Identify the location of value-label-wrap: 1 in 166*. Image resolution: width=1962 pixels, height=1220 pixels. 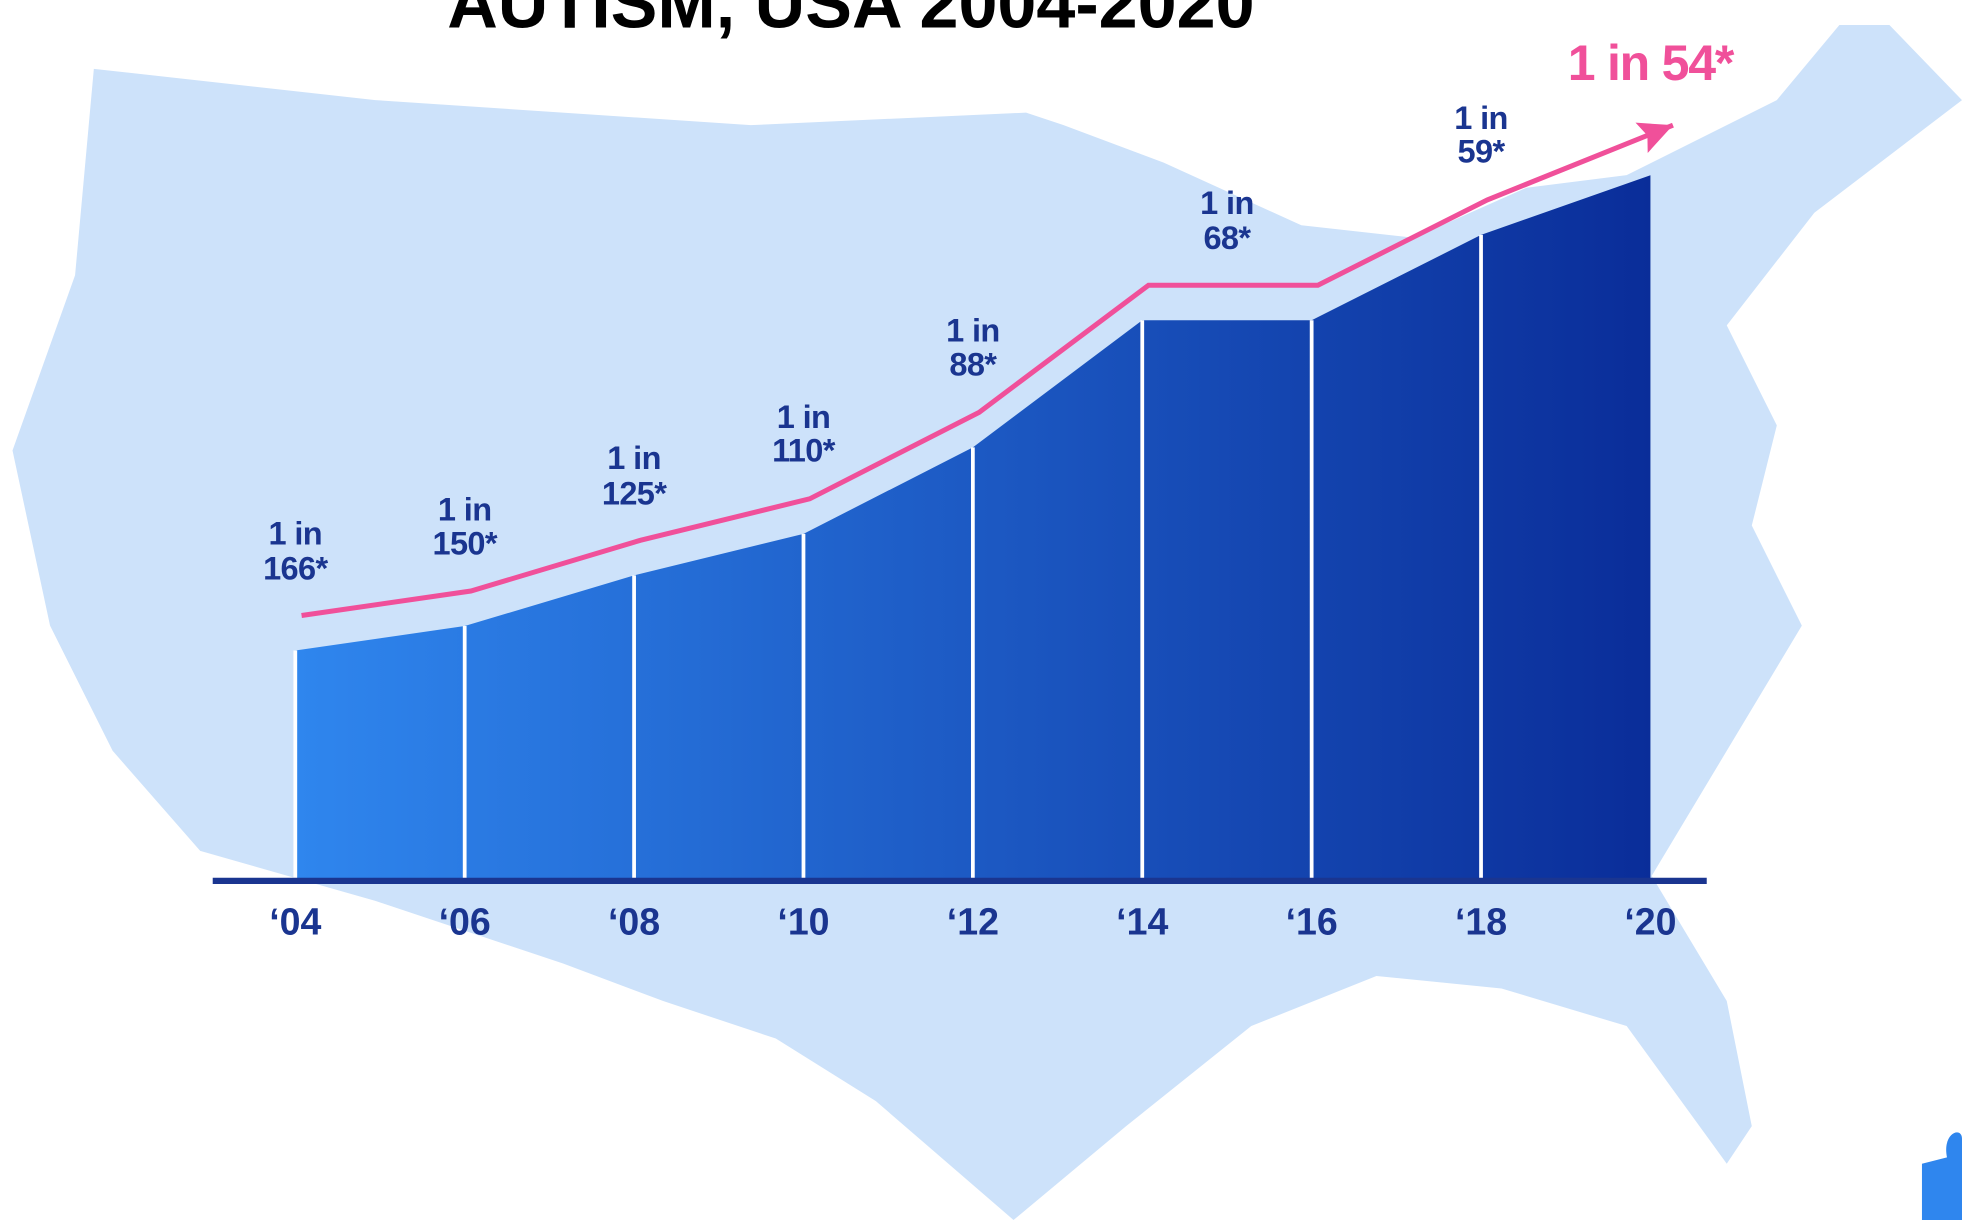
(295, 522).